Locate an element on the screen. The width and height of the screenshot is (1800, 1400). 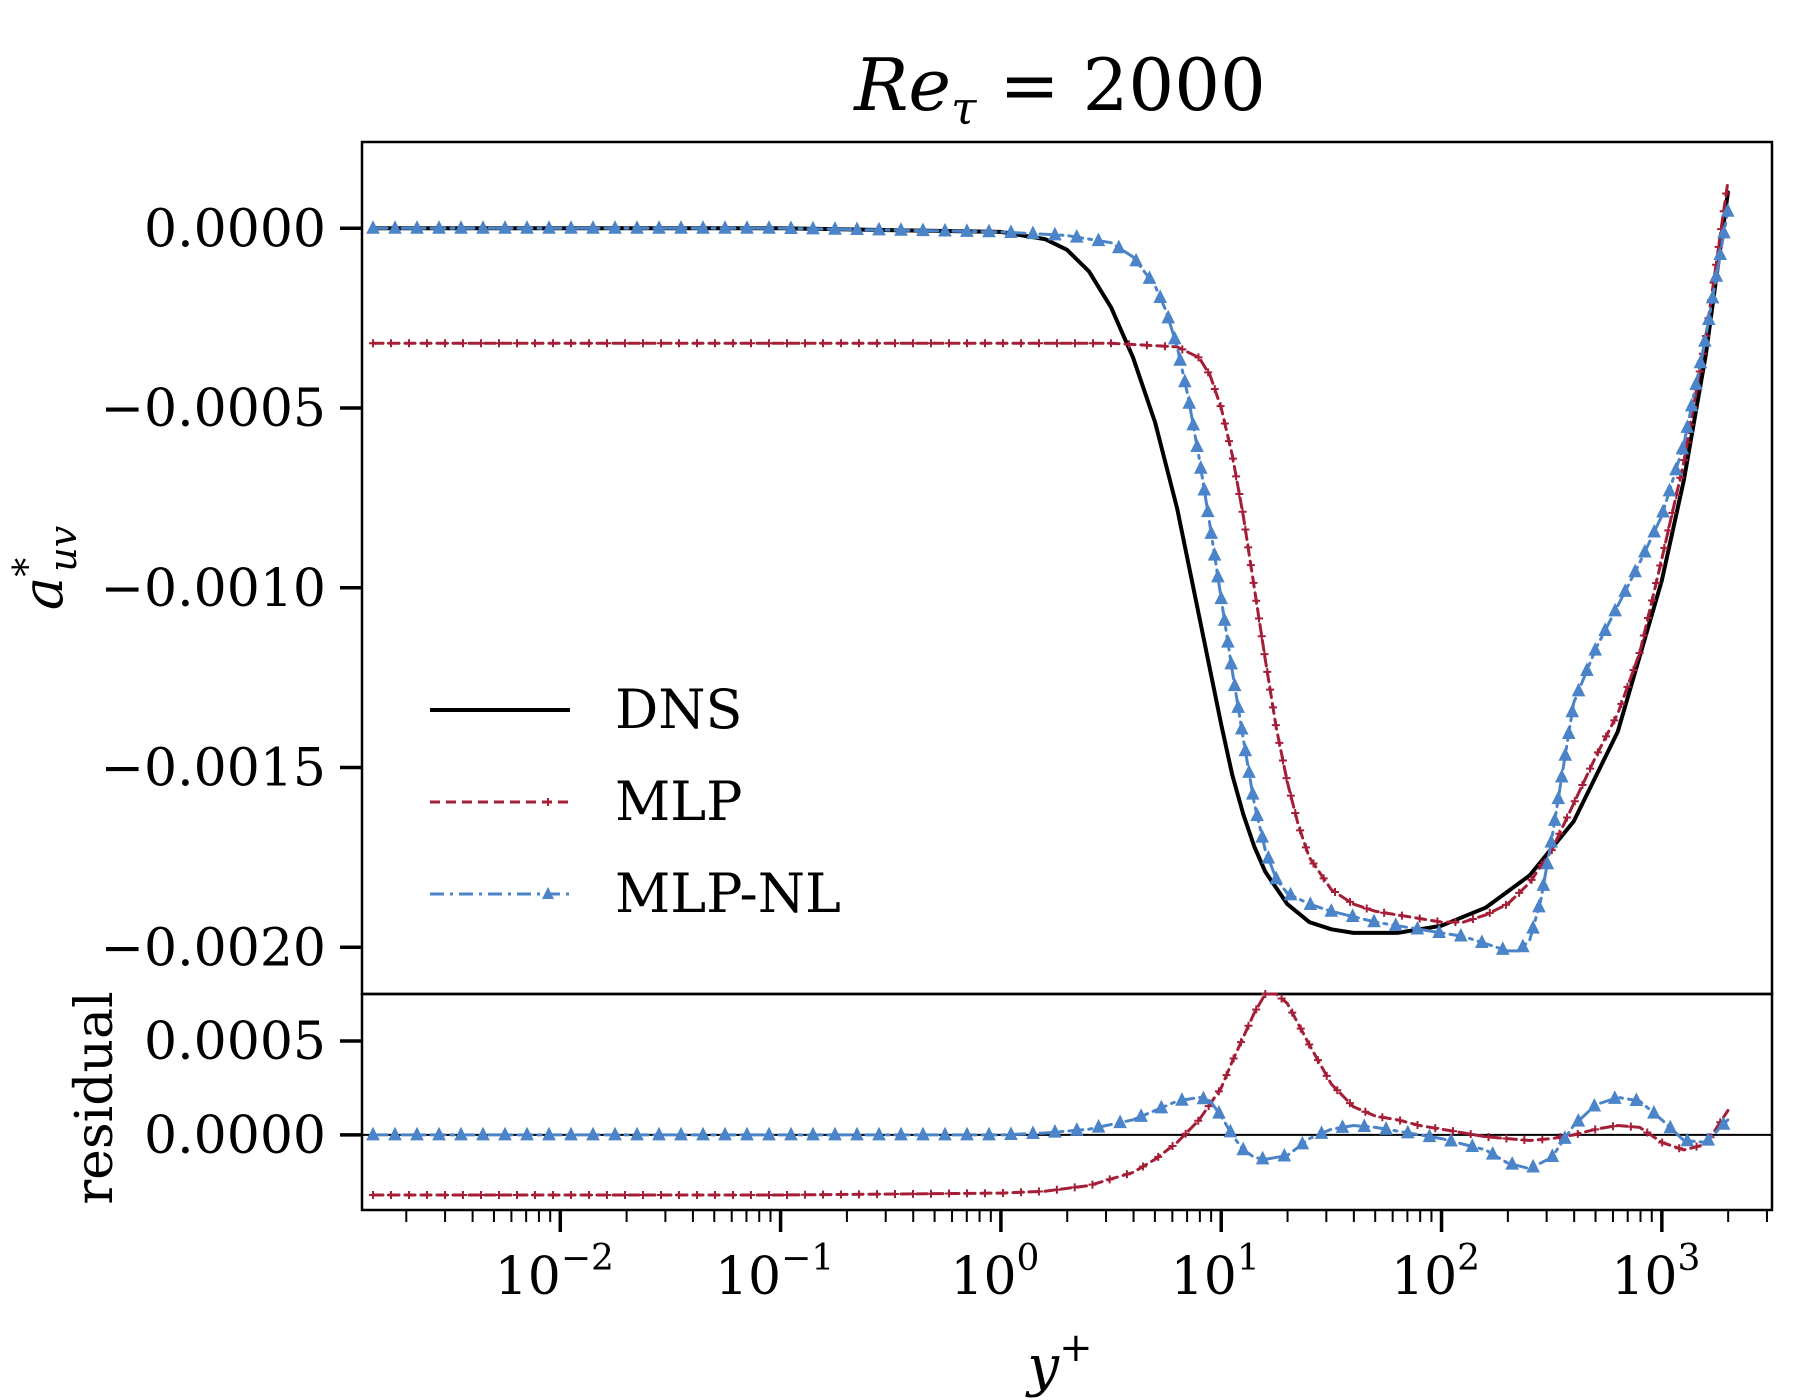
main-y-ticks: 0.0000 −0.0005 −0.0010 −0.0015 −0.0020 is located at coordinates (231, 588).